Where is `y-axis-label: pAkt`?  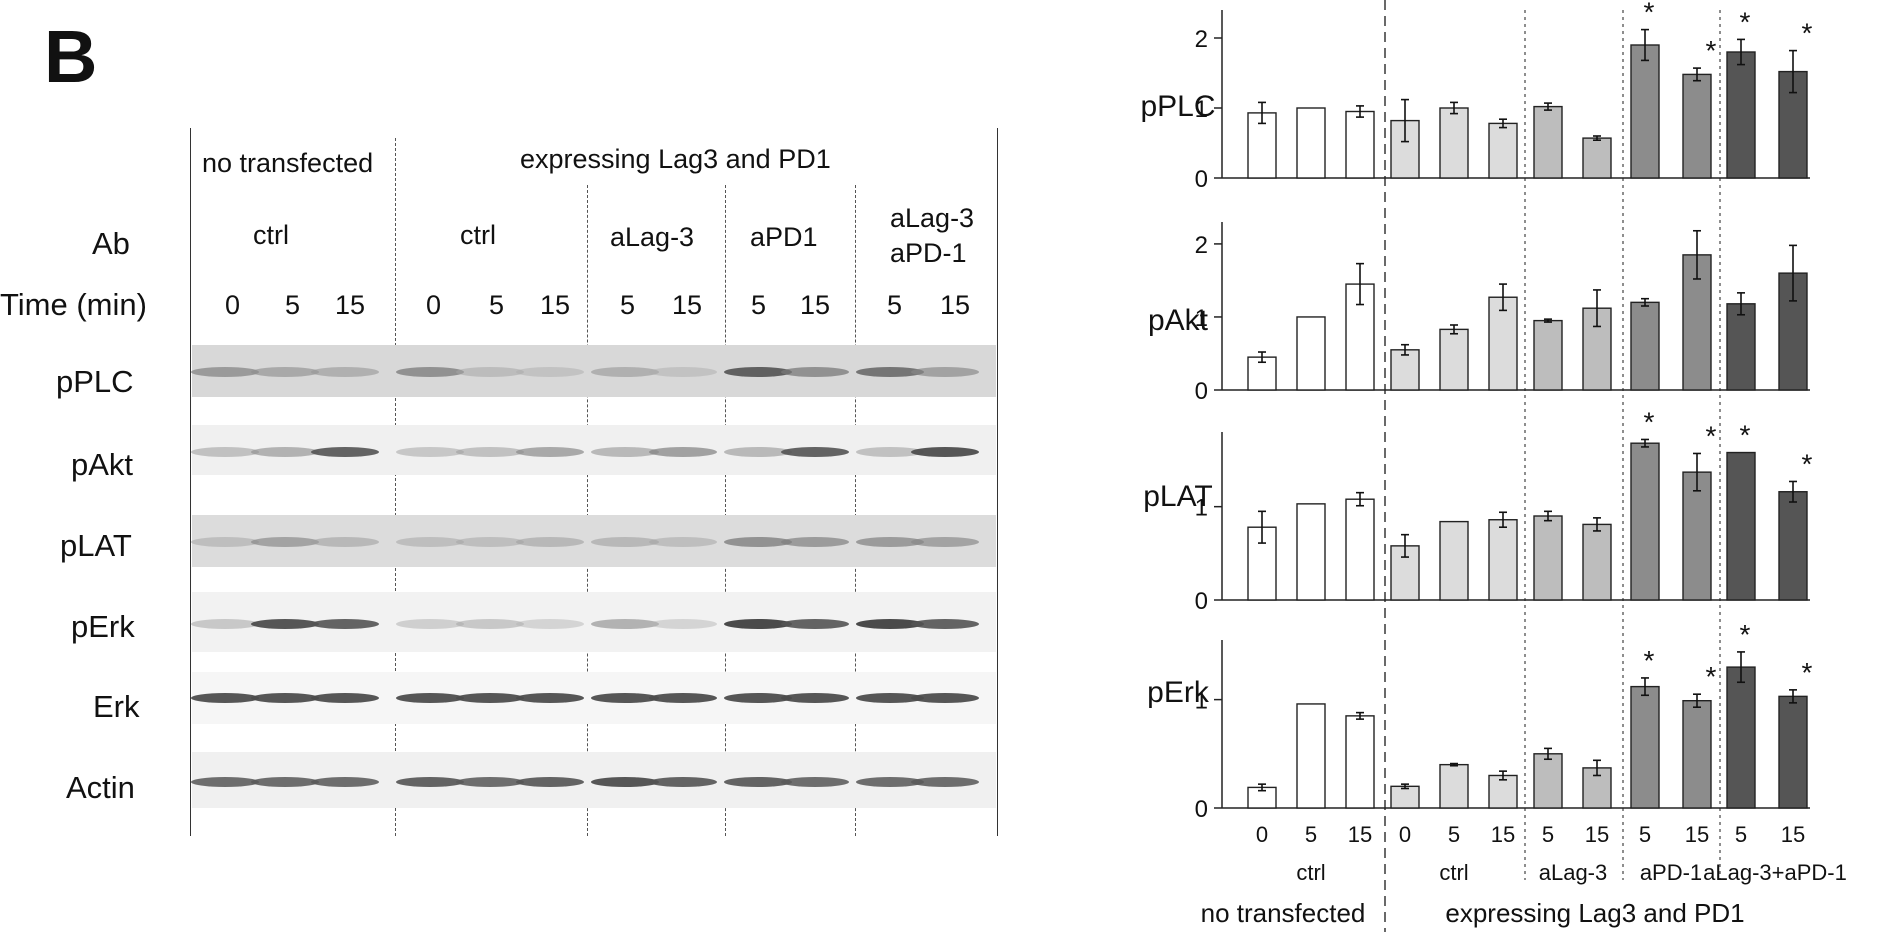
y-axis-label: pAkt is located at coordinates (1178, 320).